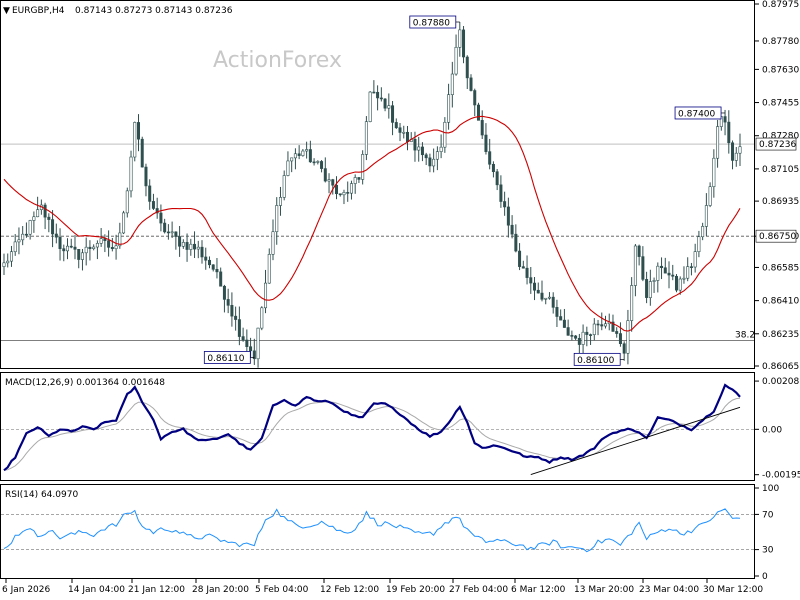  I want to click on svg-text: 0.87400, so click(696, 114).